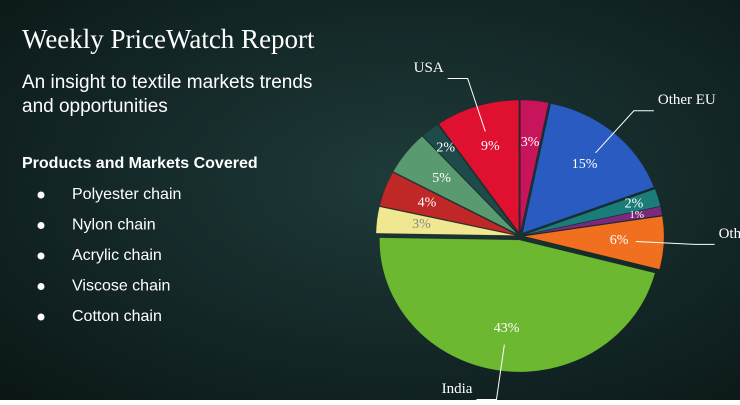 The image size is (740, 405). Describe the element at coordinates (117, 316) in the screenshot. I see `product-item: Cotton chain` at that location.